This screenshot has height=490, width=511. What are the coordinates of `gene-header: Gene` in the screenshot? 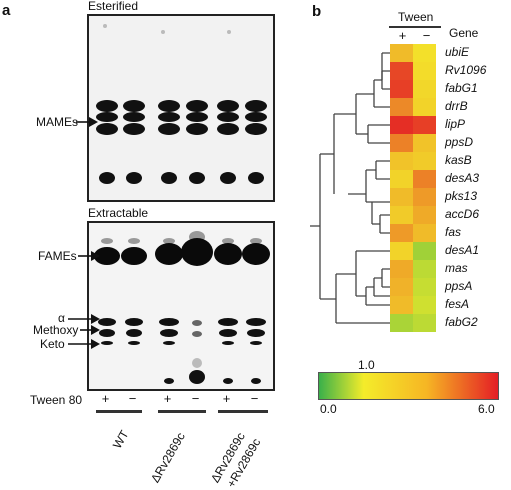 It's located at (464, 33).